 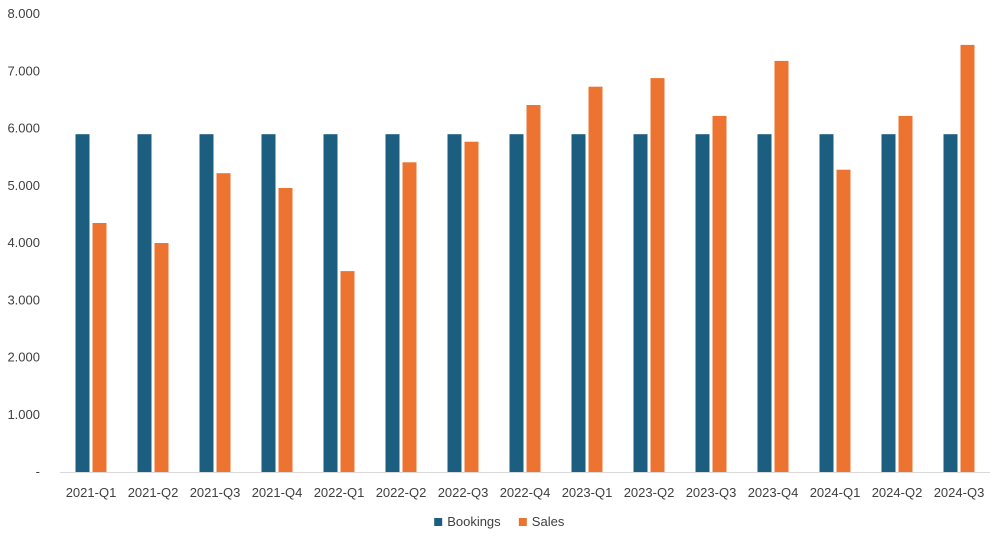 I want to click on bar-bookings-2021-q3, so click(x=206, y=303).